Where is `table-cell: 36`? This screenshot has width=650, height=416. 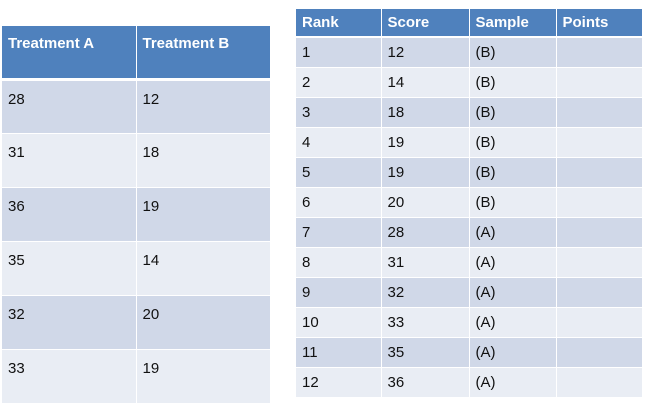 table-cell: 36 is located at coordinates (69, 214).